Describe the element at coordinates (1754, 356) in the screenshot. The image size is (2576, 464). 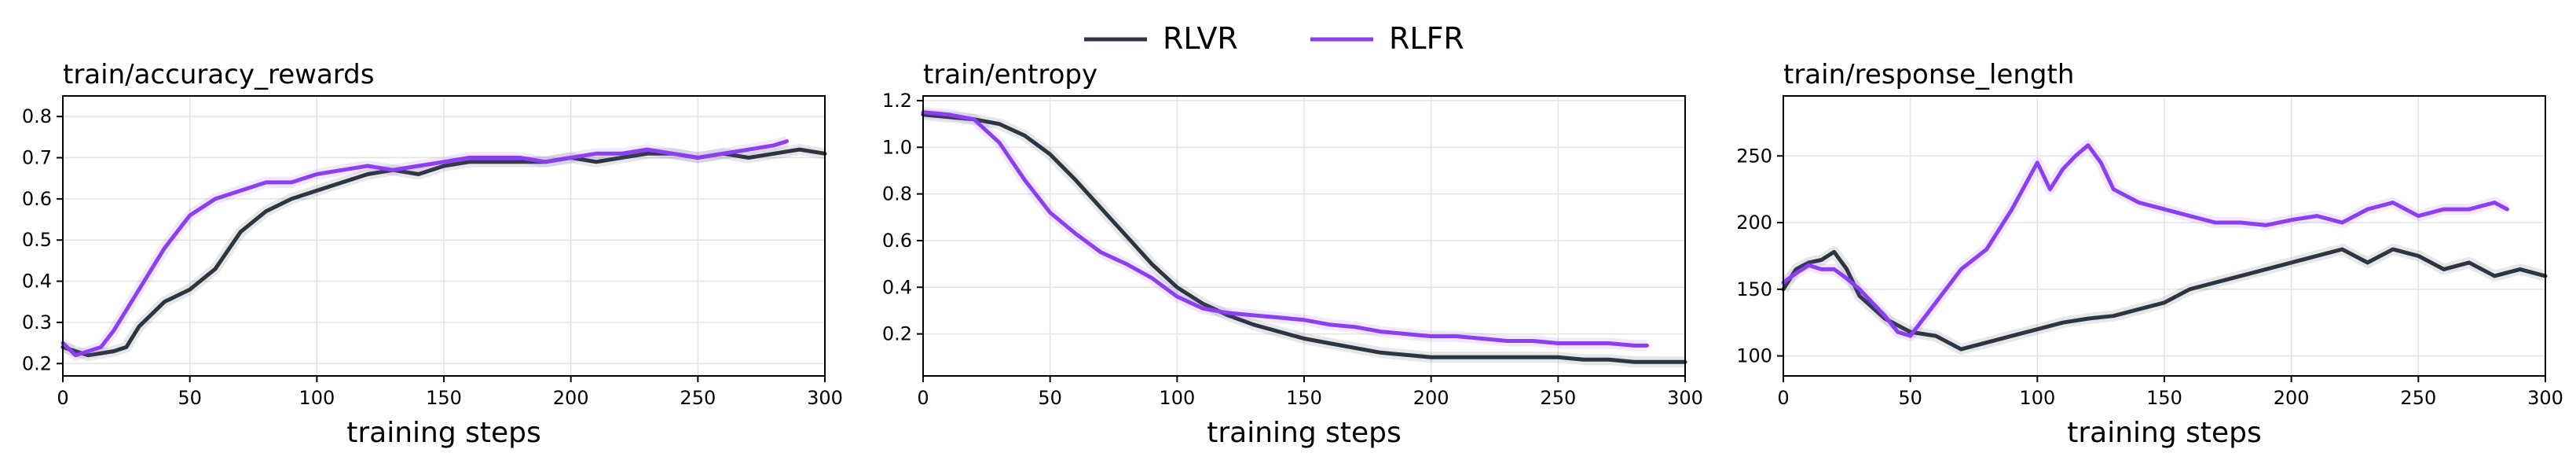
I see `y-tick-label: 100` at that location.